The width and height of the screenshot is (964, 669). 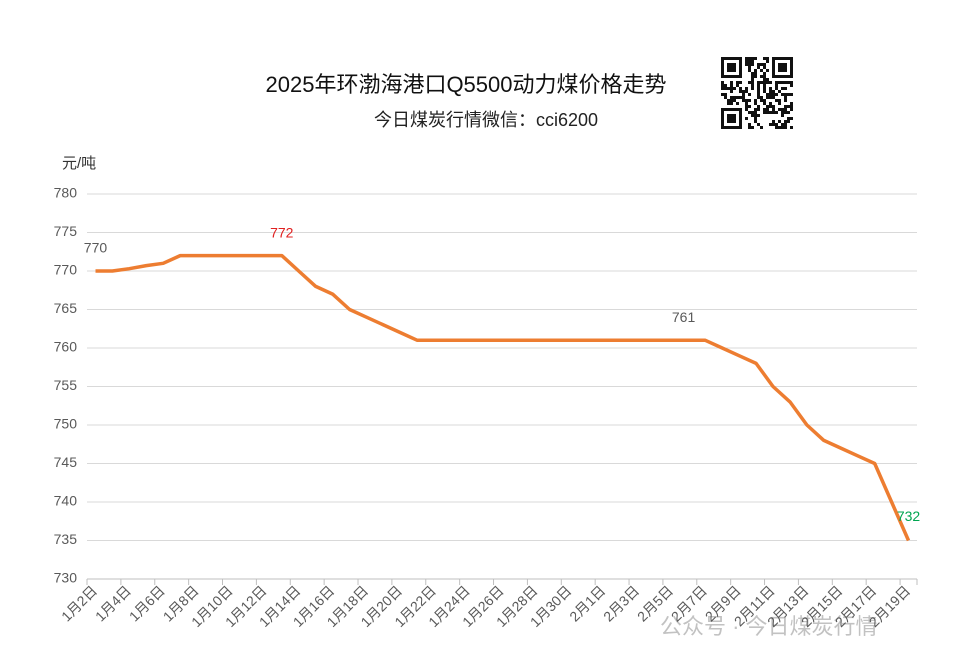 I want to click on qr-code, so click(x=757, y=94).